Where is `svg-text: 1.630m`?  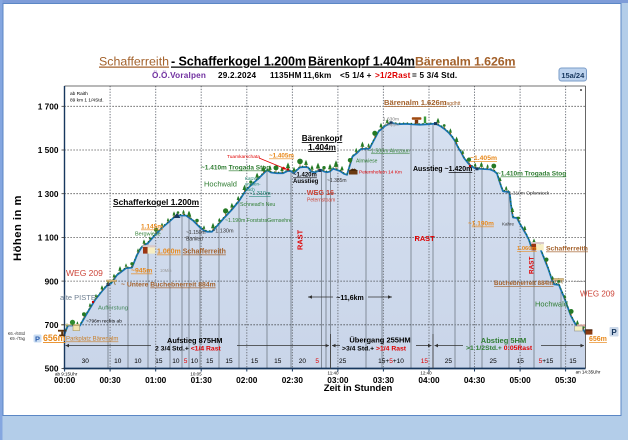
svg-text: 1.630m is located at coordinates (391, 120).